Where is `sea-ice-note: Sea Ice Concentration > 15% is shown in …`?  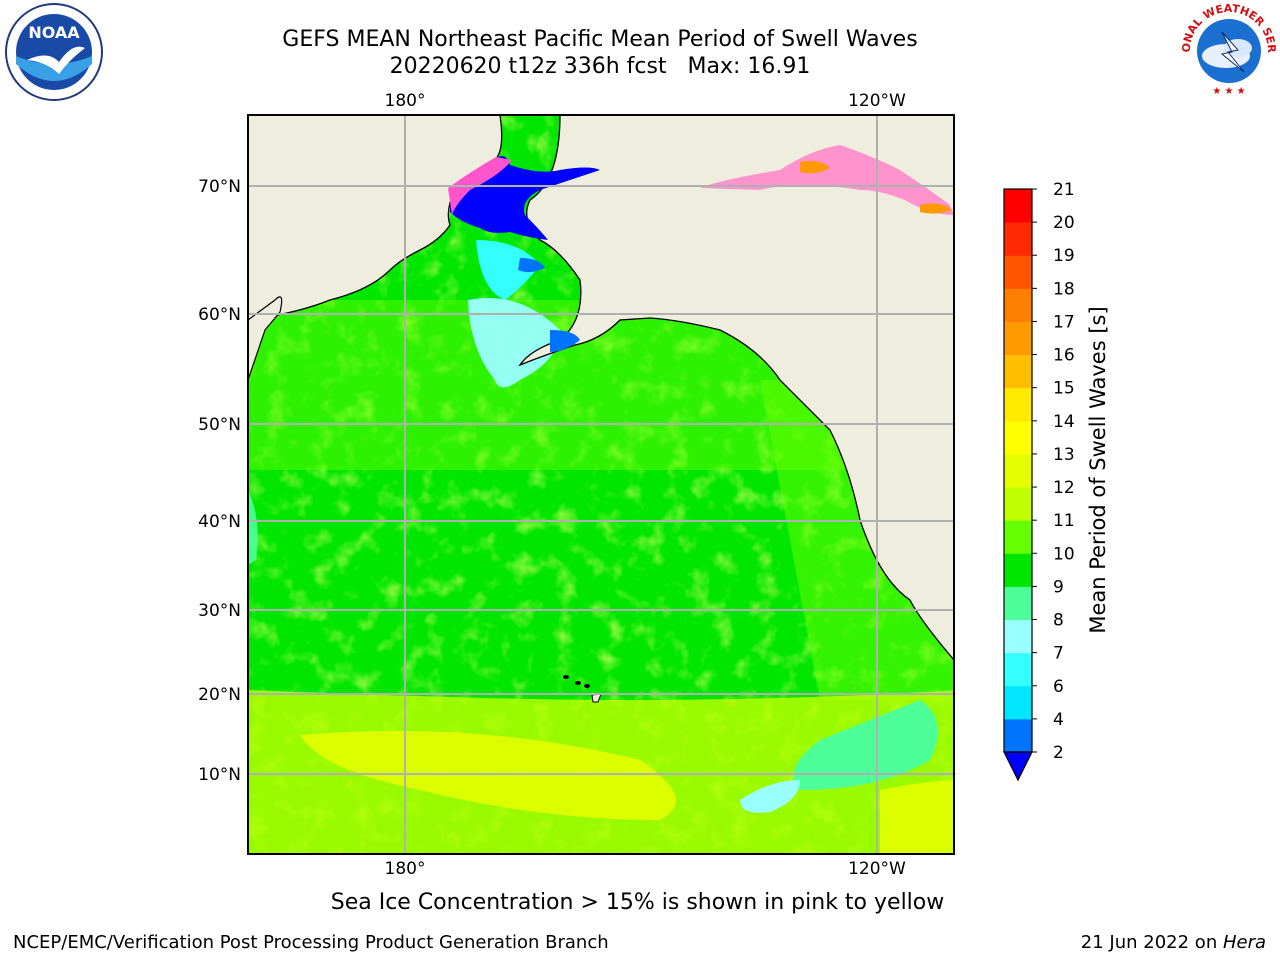
sea-ice-note: Sea Ice Concentration > 15% is shown in … is located at coordinates (637, 902).